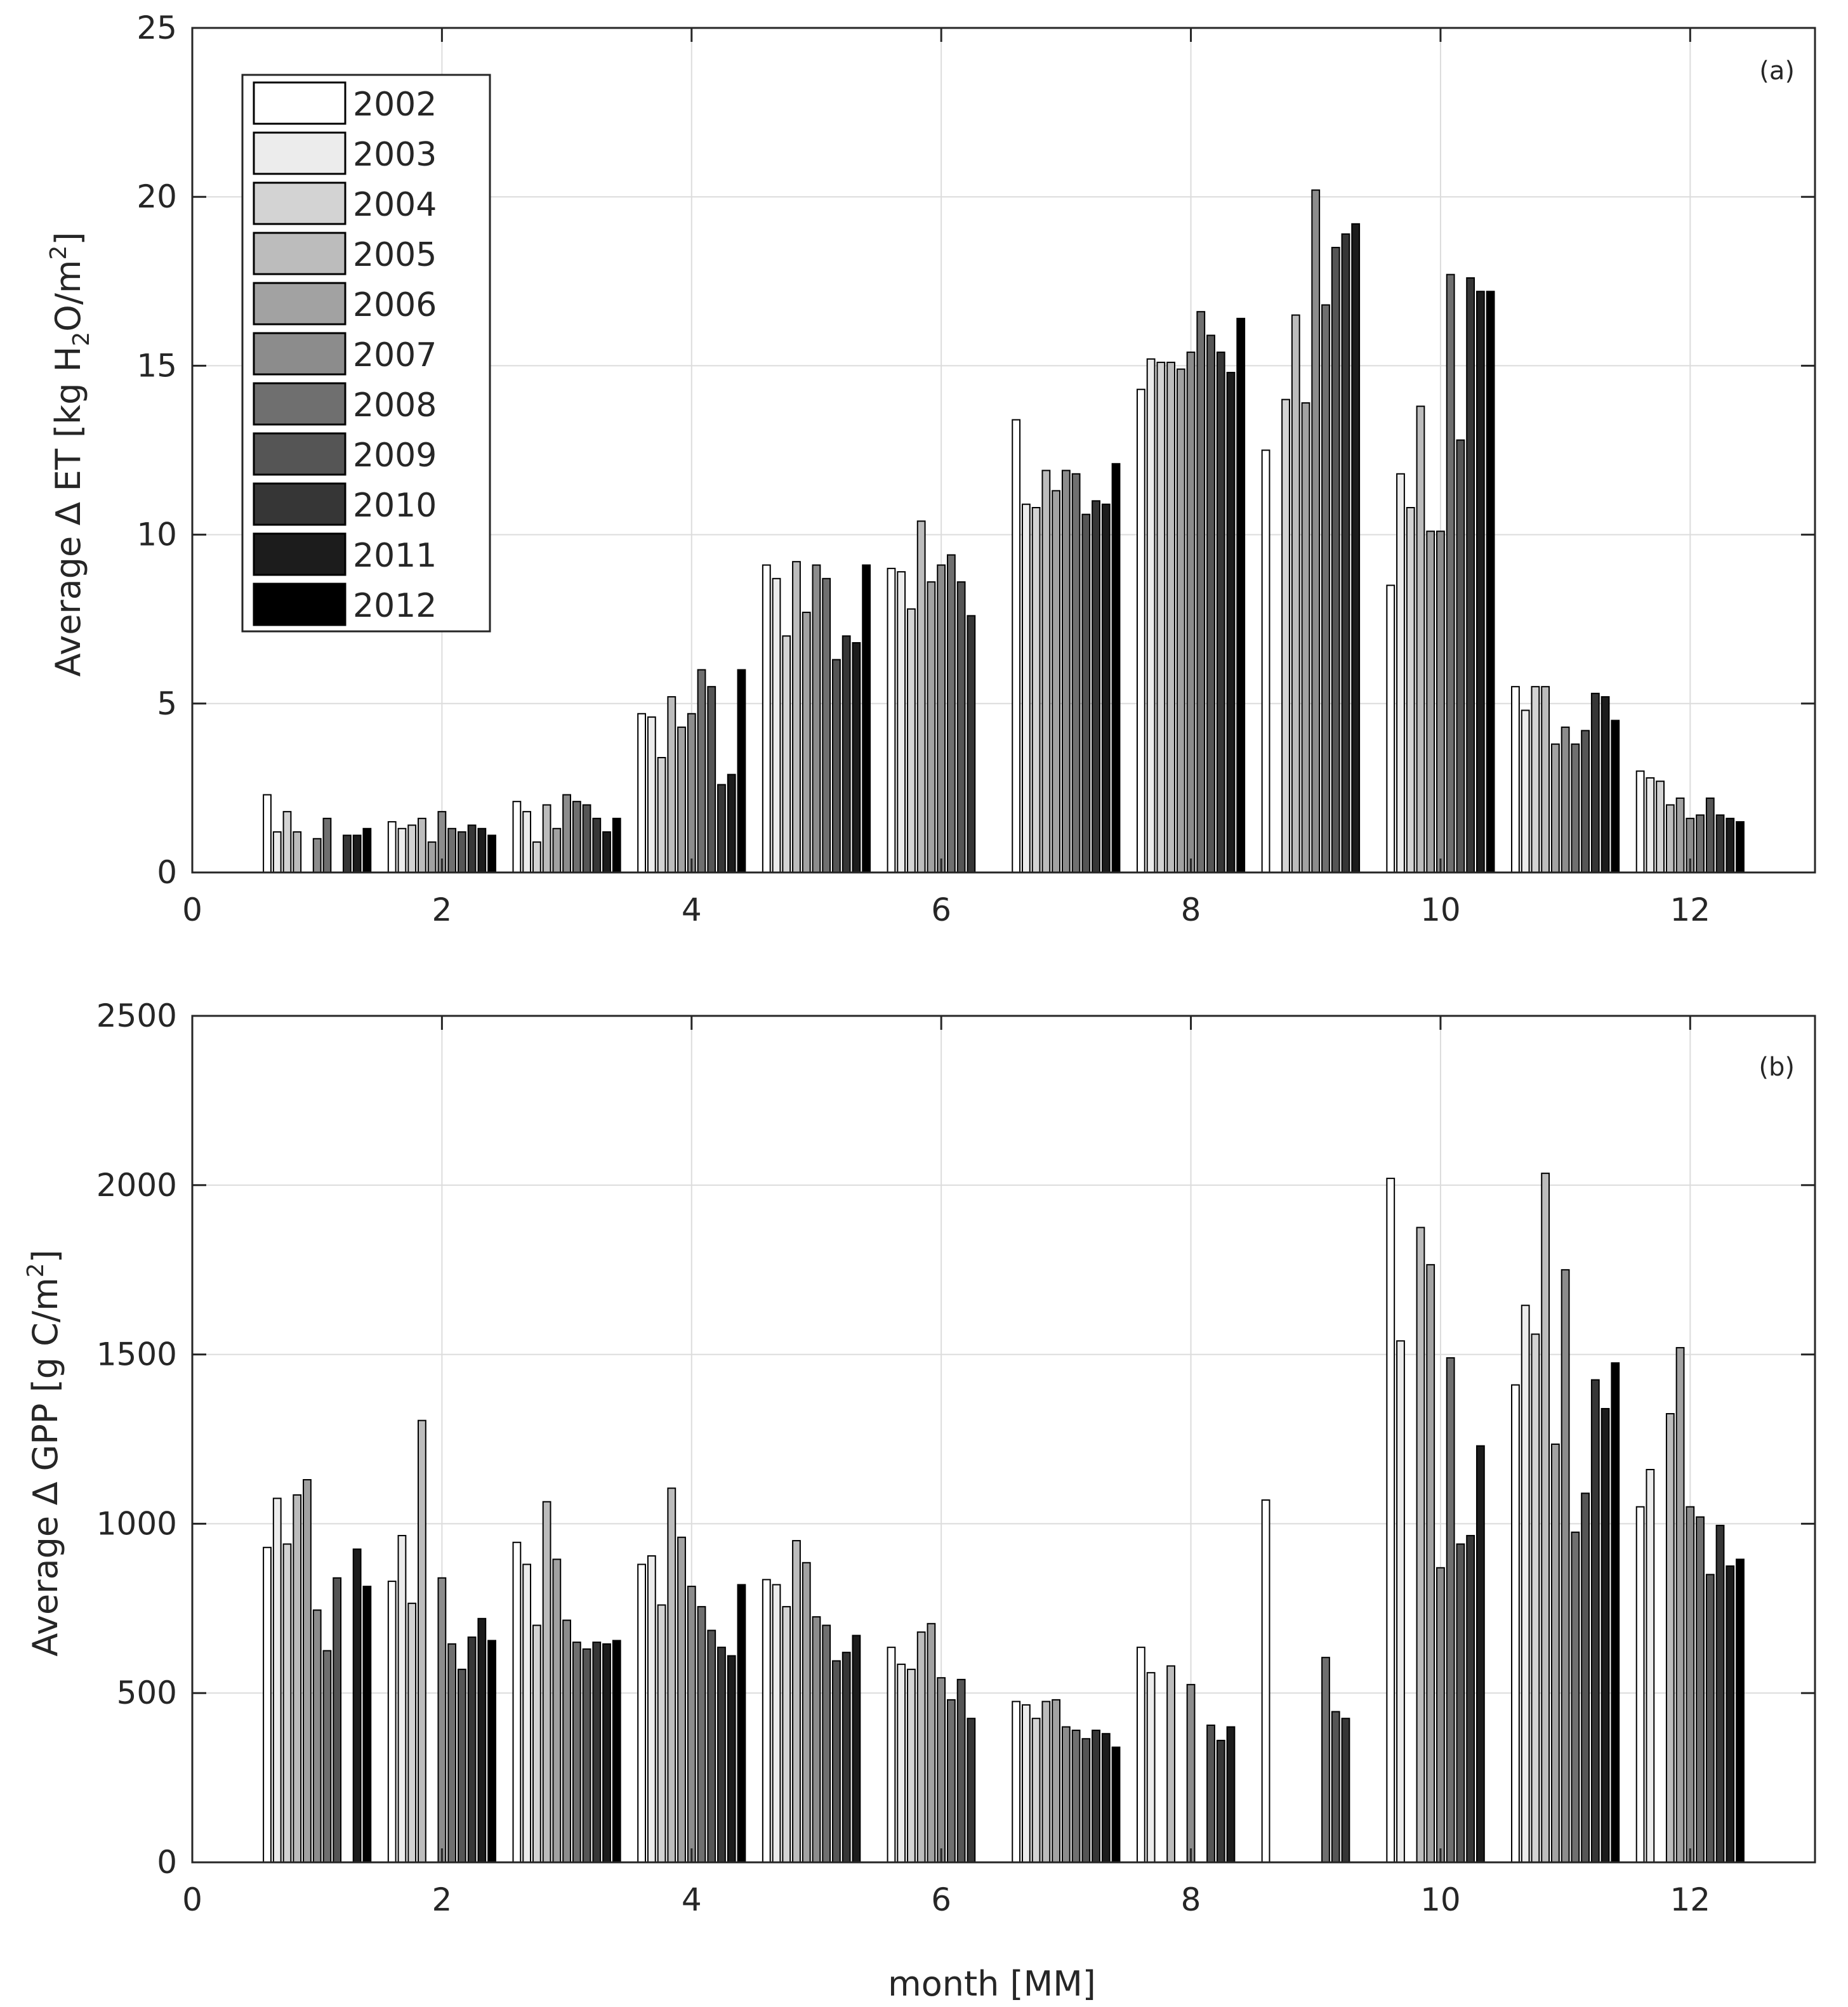 The image size is (1848, 2007). Describe the element at coordinates (167, 704) in the screenshot. I see `y-tick-label: 5` at that location.